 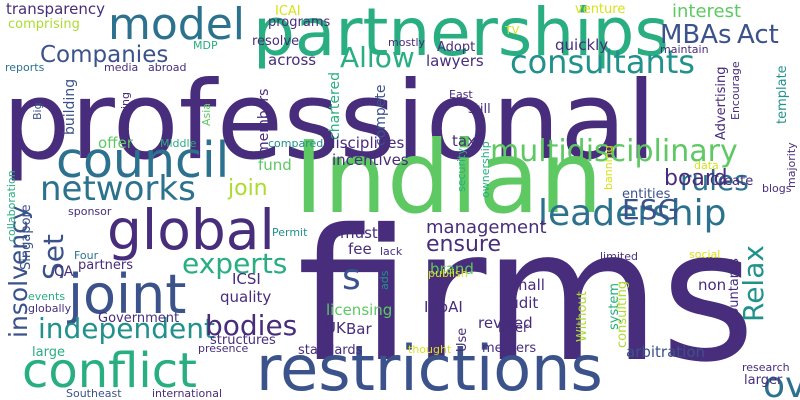 I want to click on word-rules: rules, so click(x=714, y=180).